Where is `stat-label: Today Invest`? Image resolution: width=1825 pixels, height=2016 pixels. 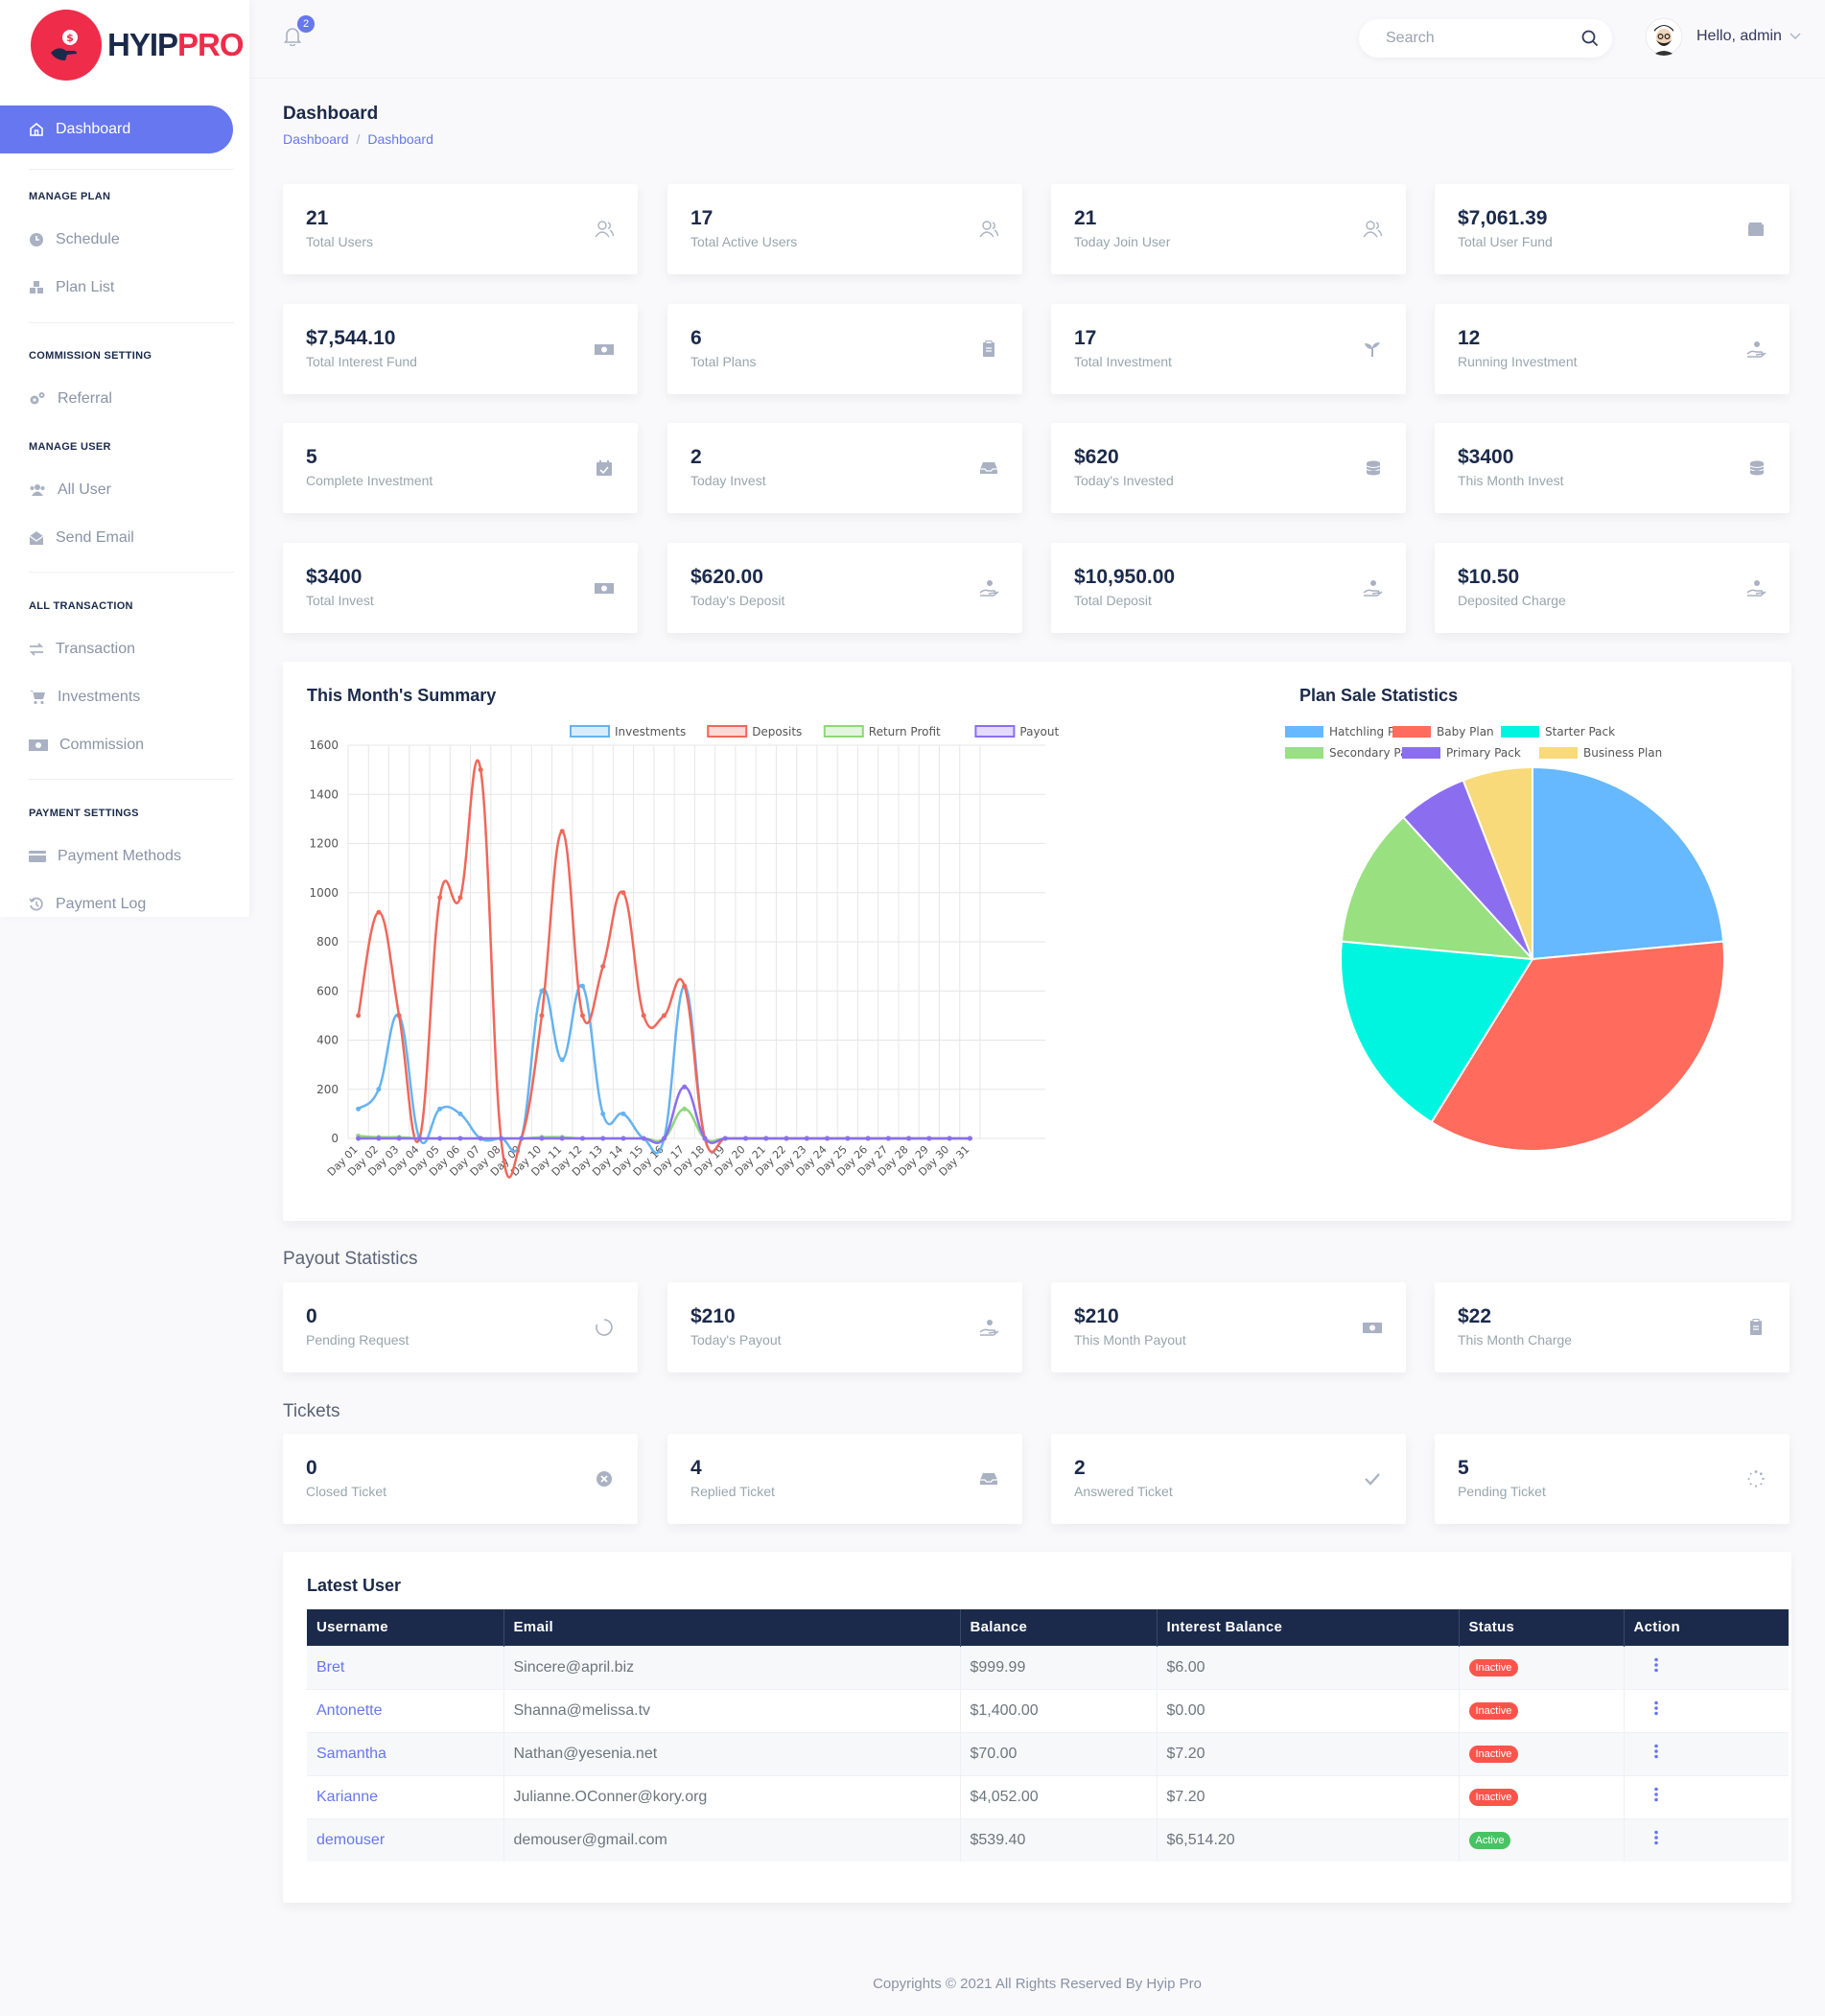
stat-label: Today Invest is located at coordinates (728, 480).